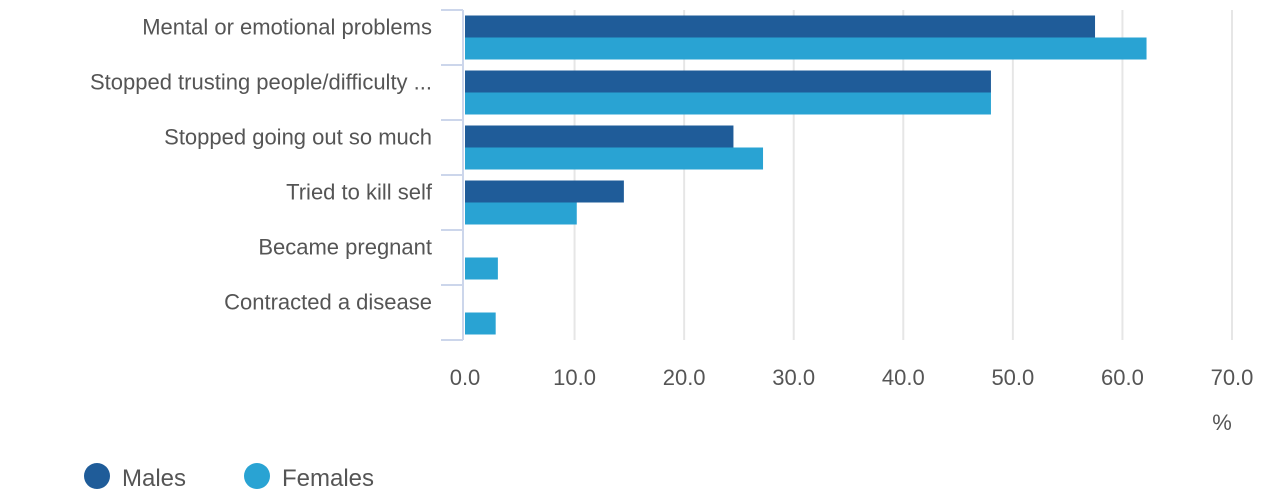  I want to click on legend-marker-males, so click(97, 476).